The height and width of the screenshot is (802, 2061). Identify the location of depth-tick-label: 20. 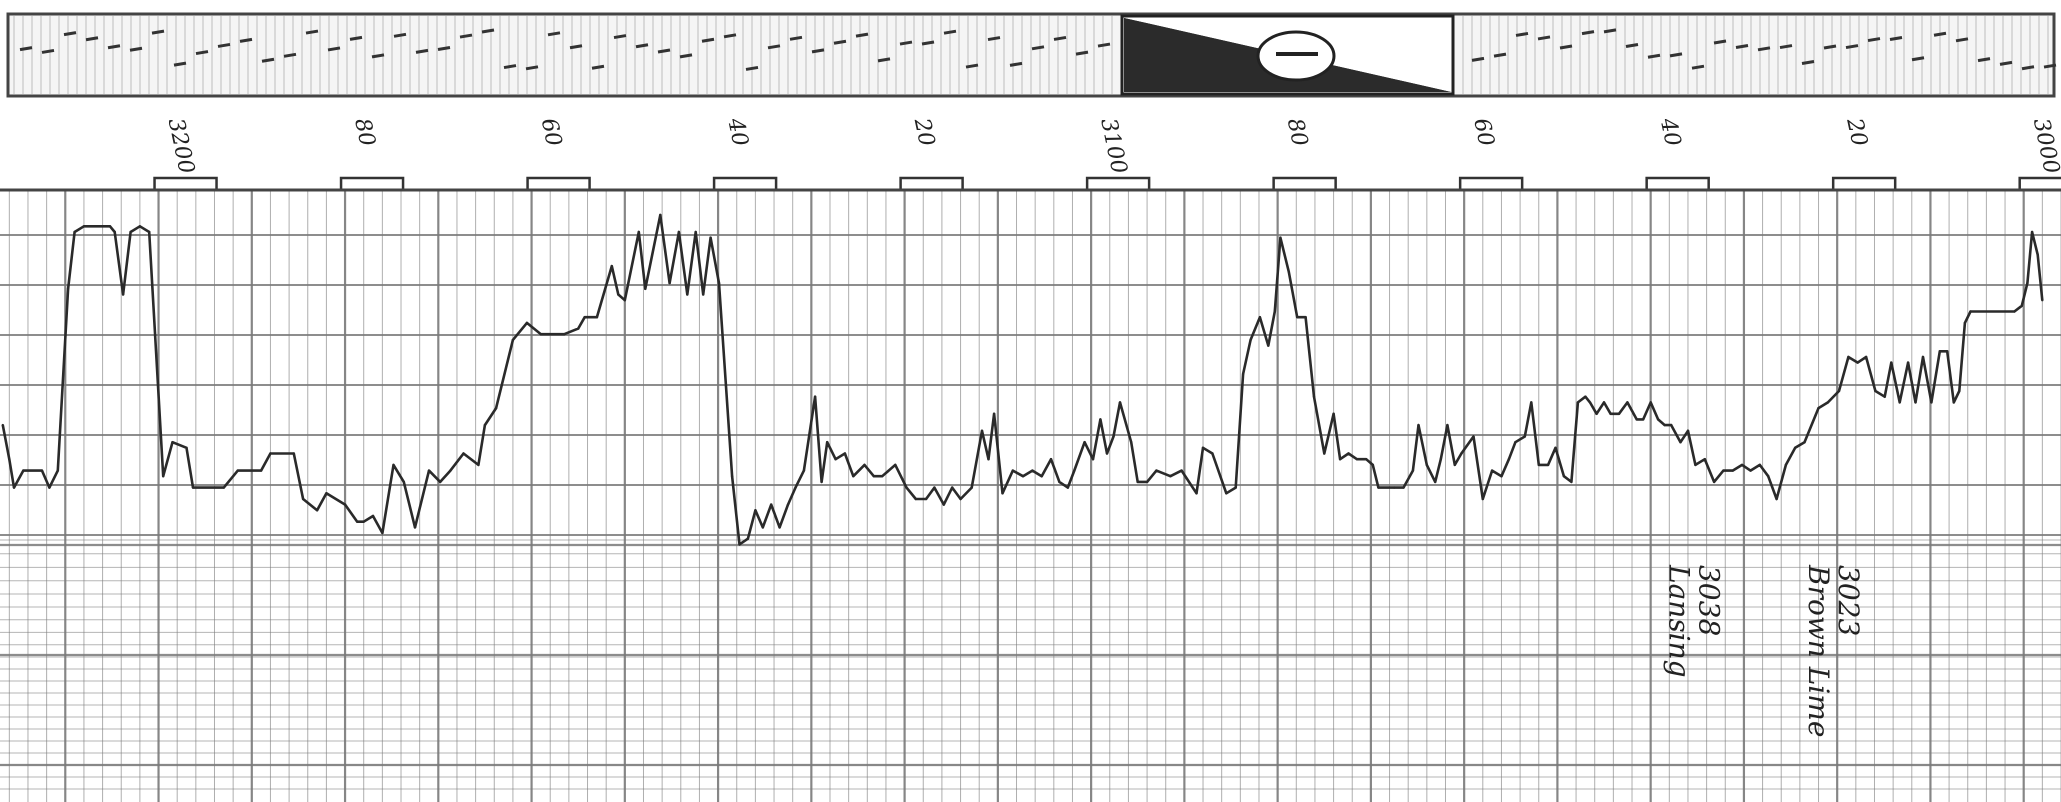
(1856, 132).